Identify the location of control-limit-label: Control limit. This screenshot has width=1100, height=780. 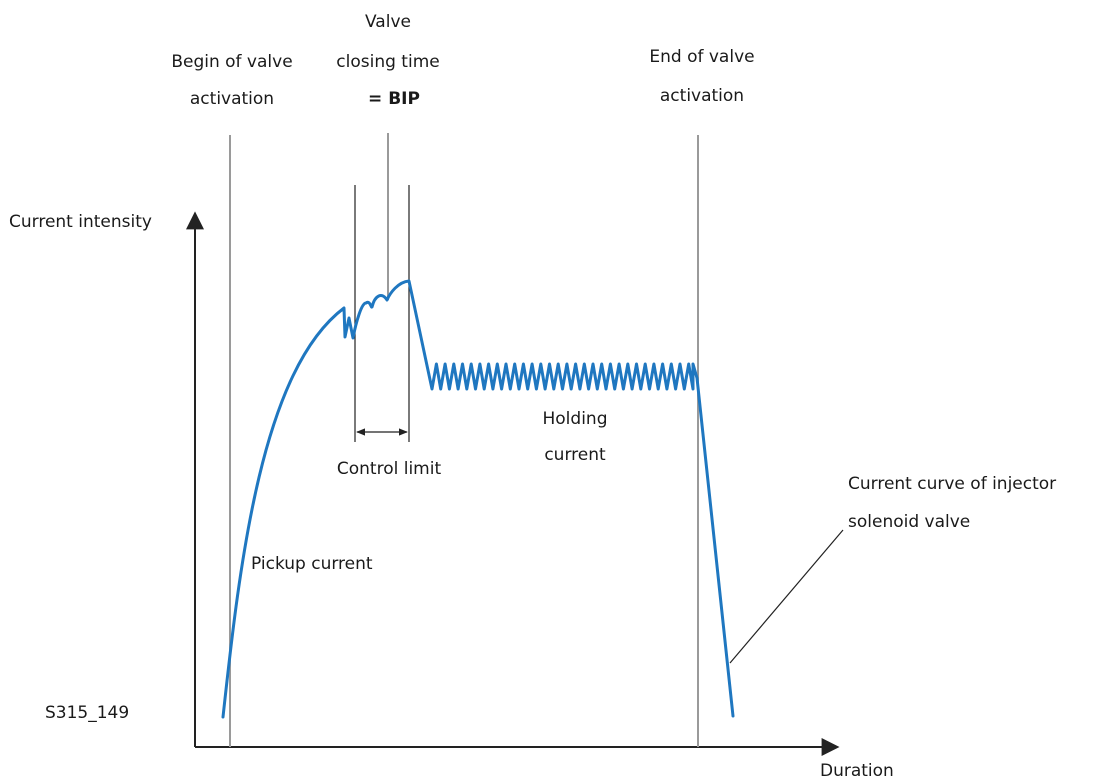
(389, 469).